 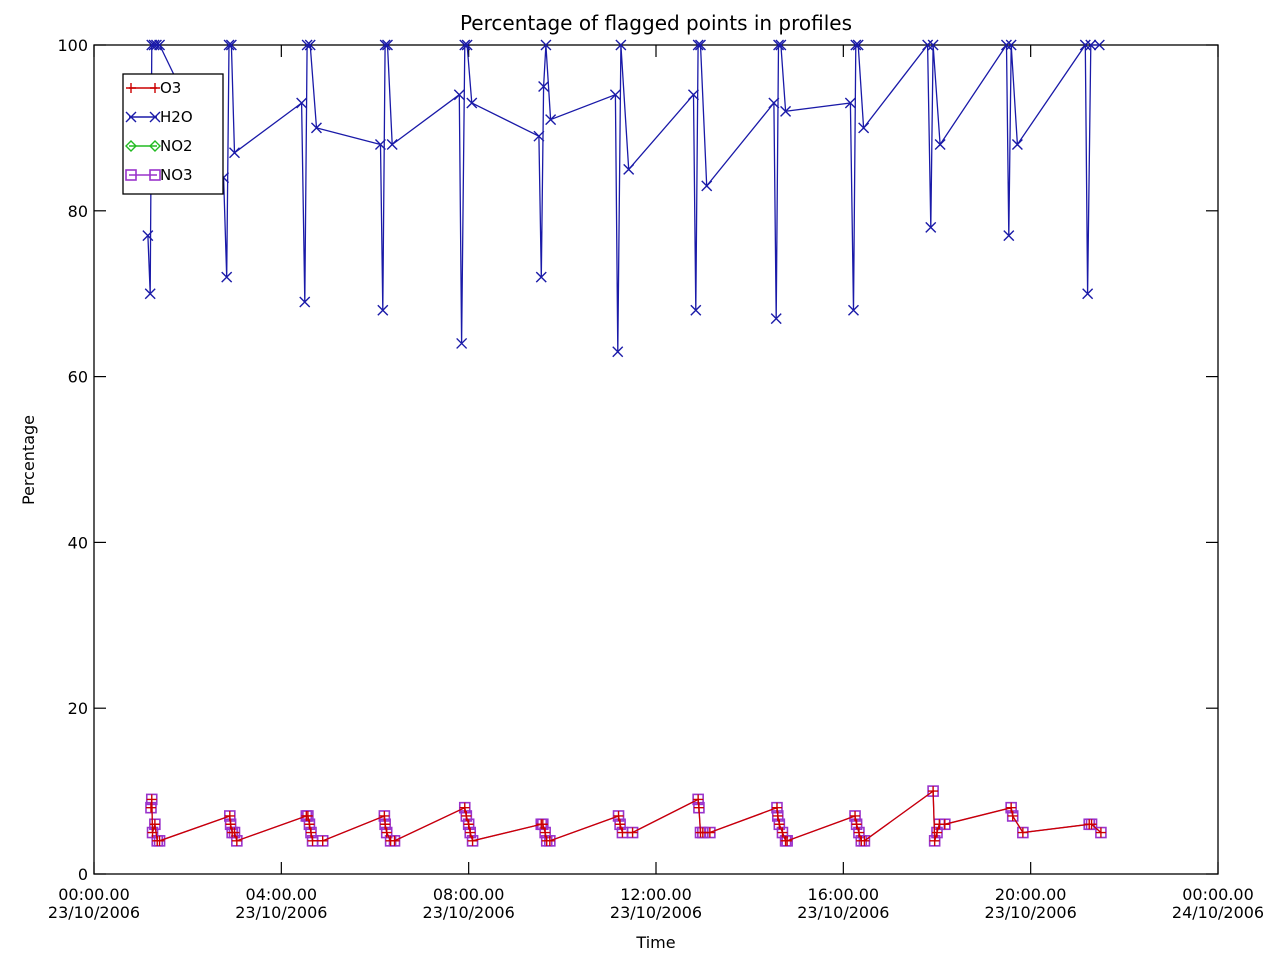 I want to click on series-line-o3, so click(x=626, y=815).